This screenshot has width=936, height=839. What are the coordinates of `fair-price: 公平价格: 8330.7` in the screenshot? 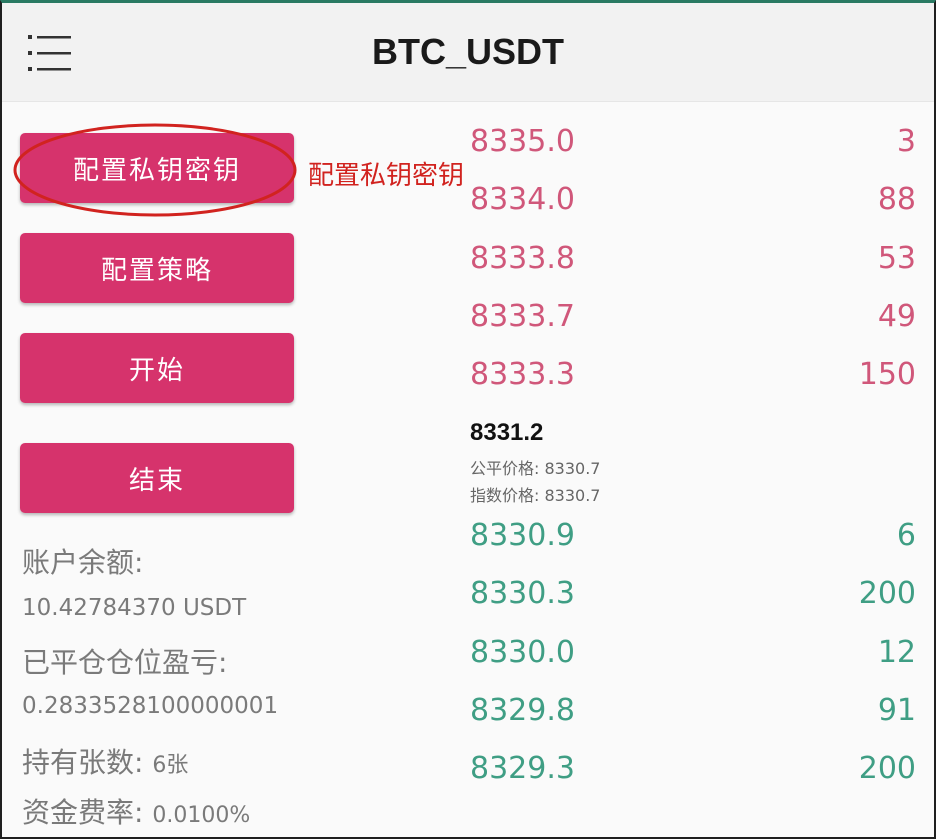 It's located at (535, 468).